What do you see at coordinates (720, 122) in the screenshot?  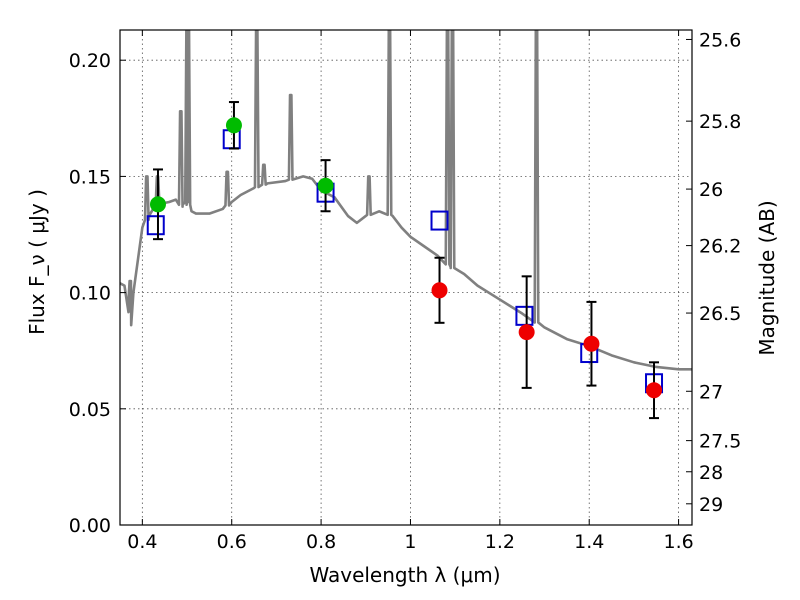 I see `mag-tick-label: 25.8` at bounding box center [720, 122].